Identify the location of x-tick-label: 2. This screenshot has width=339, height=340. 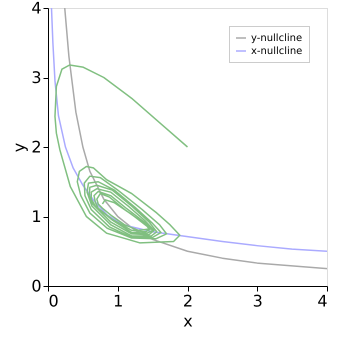
(188, 301).